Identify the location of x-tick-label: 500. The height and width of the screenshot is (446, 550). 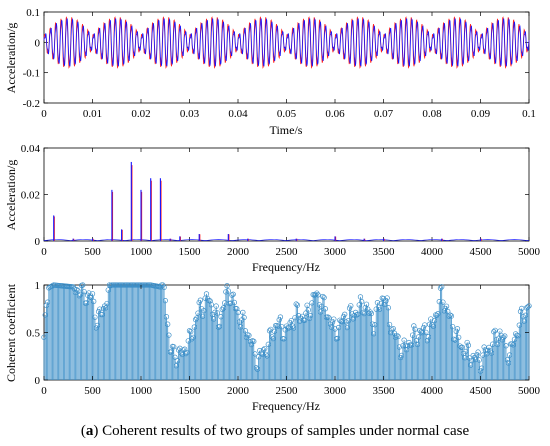
(92, 252).